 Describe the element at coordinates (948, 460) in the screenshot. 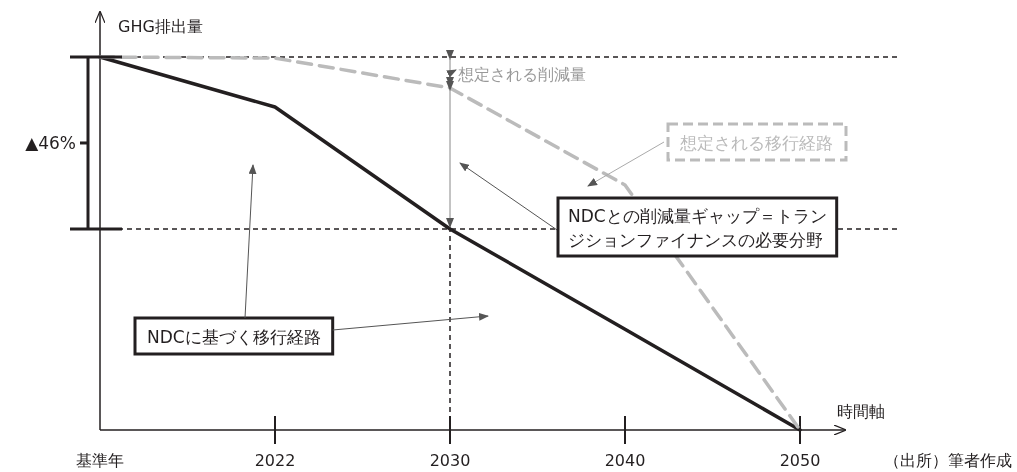

I see `annotation: （出所）筆者作成` at that location.